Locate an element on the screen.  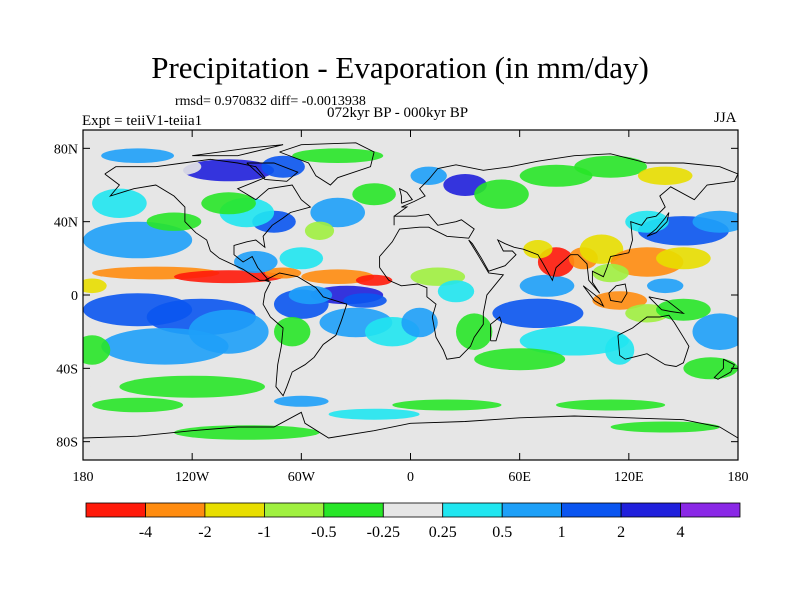
experiment-label: Expt = teiiV1-teiia1 is located at coordinates (142, 121).